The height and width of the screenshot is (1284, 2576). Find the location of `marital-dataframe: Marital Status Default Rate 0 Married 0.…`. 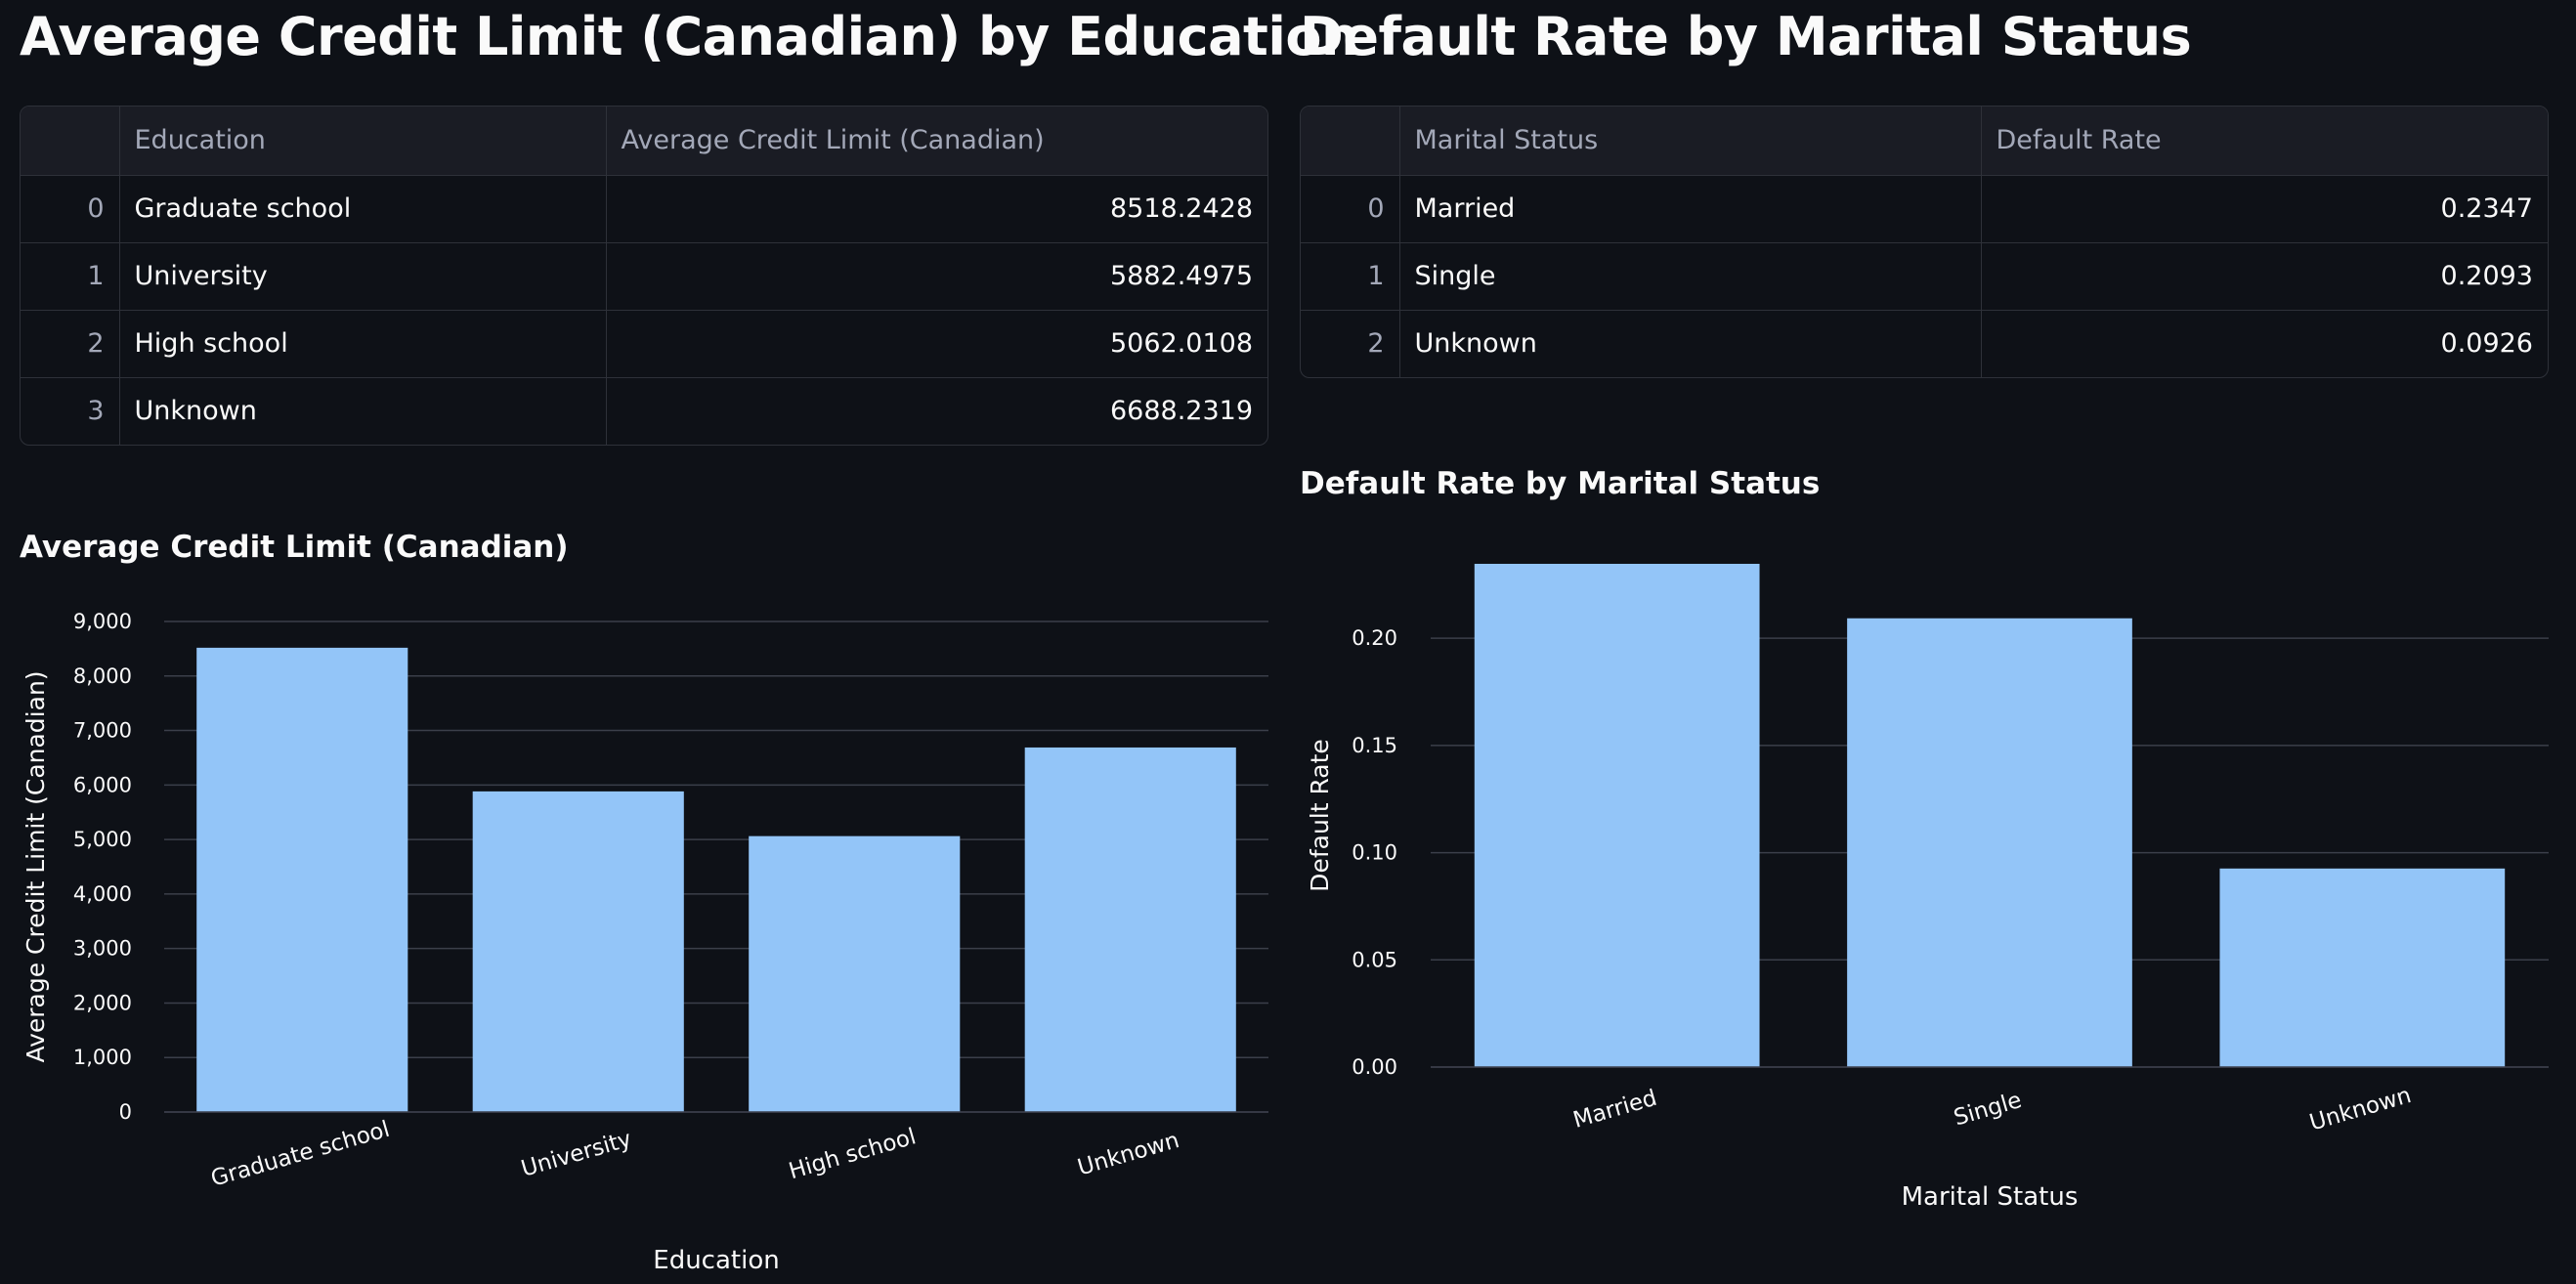

marital-dataframe: Marital Status Default Rate 0 Married 0.… is located at coordinates (1925, 242).